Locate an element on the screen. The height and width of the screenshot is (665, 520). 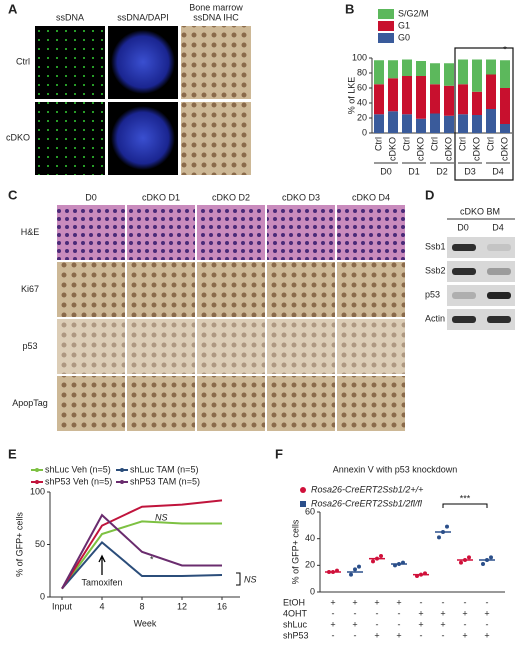
legend-swatch is located at coordinates (386, 14).